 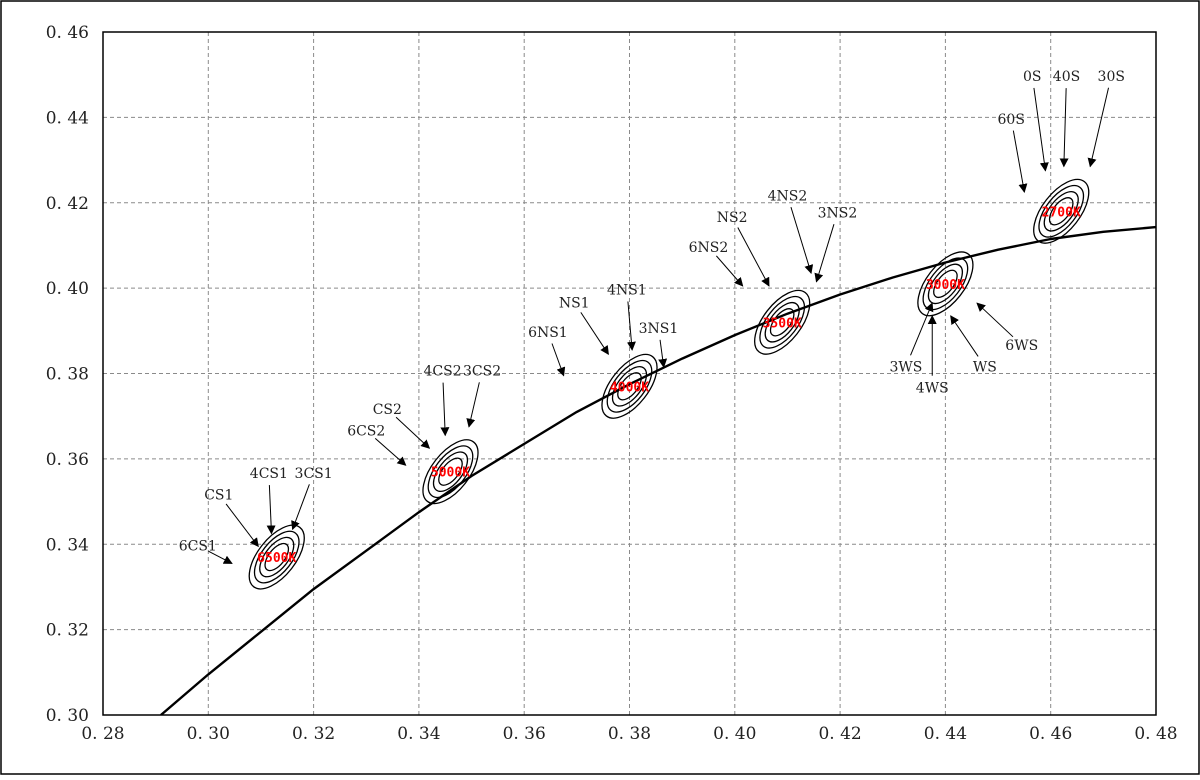 What do you see at coordinates (218, 495) in the screenshot?
I see `step-label: CS1` at bounding box center [218, 495].